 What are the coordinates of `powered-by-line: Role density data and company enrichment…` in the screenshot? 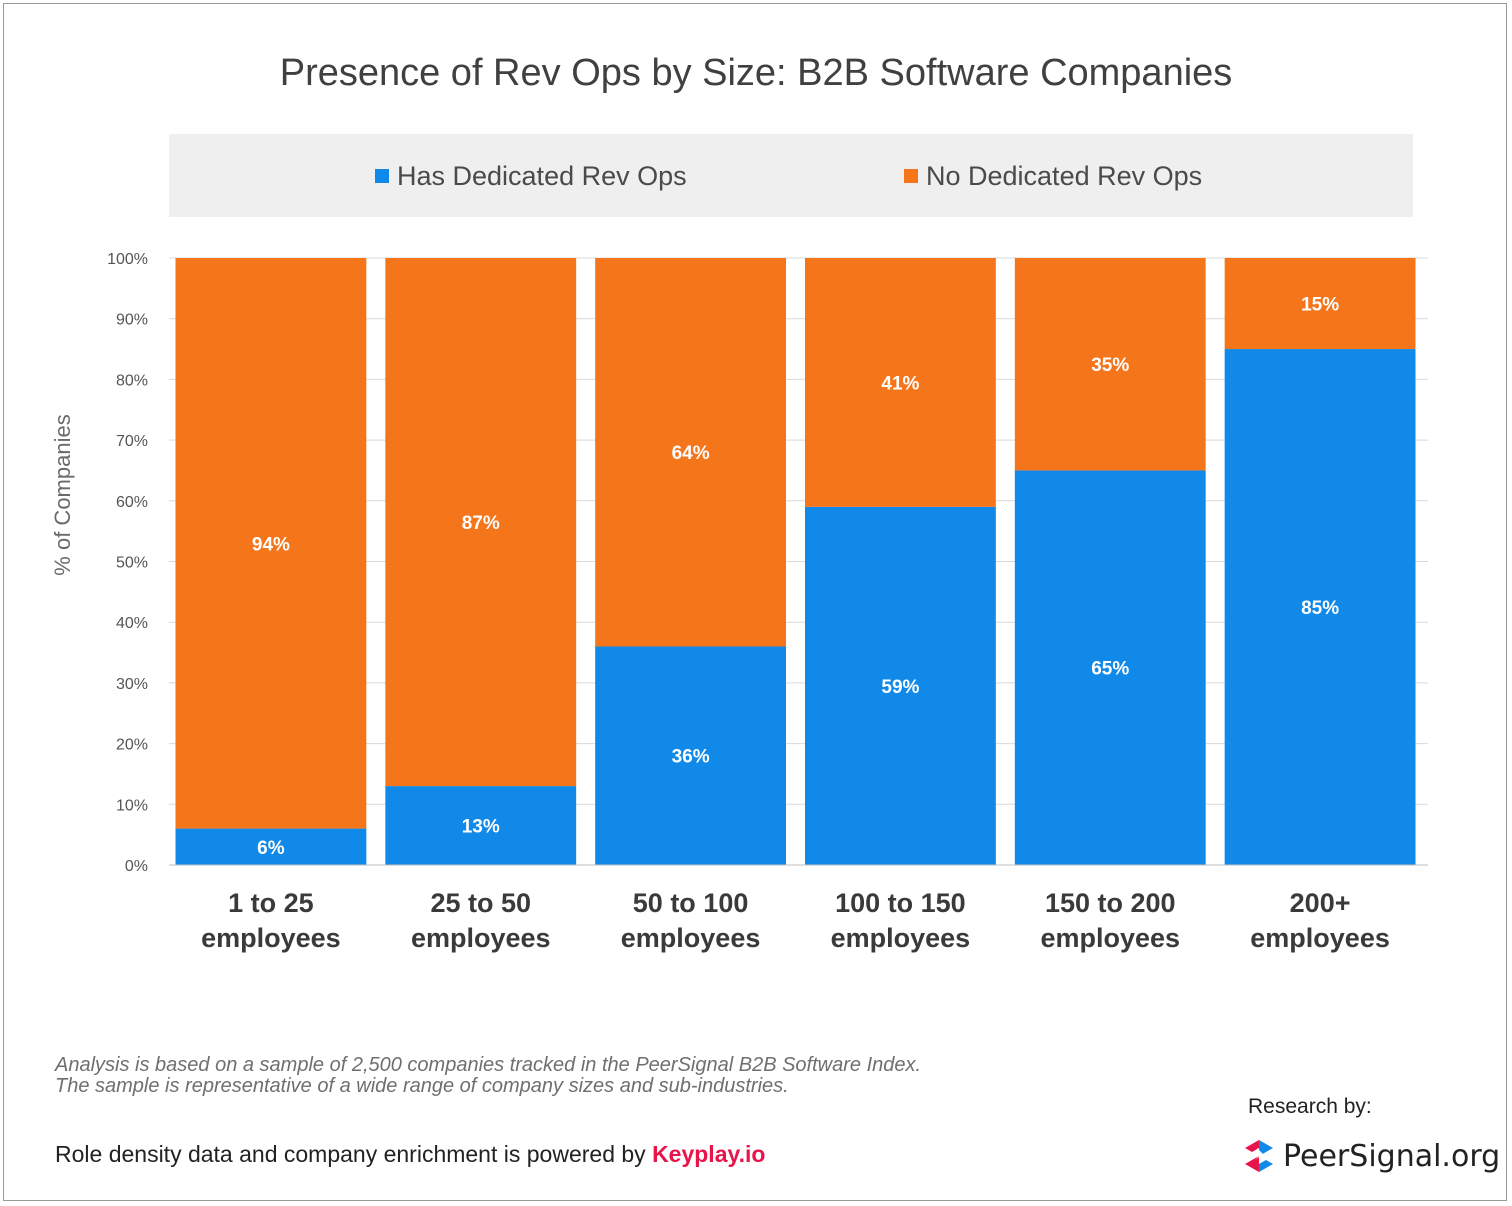 It's located at (410, 1154).